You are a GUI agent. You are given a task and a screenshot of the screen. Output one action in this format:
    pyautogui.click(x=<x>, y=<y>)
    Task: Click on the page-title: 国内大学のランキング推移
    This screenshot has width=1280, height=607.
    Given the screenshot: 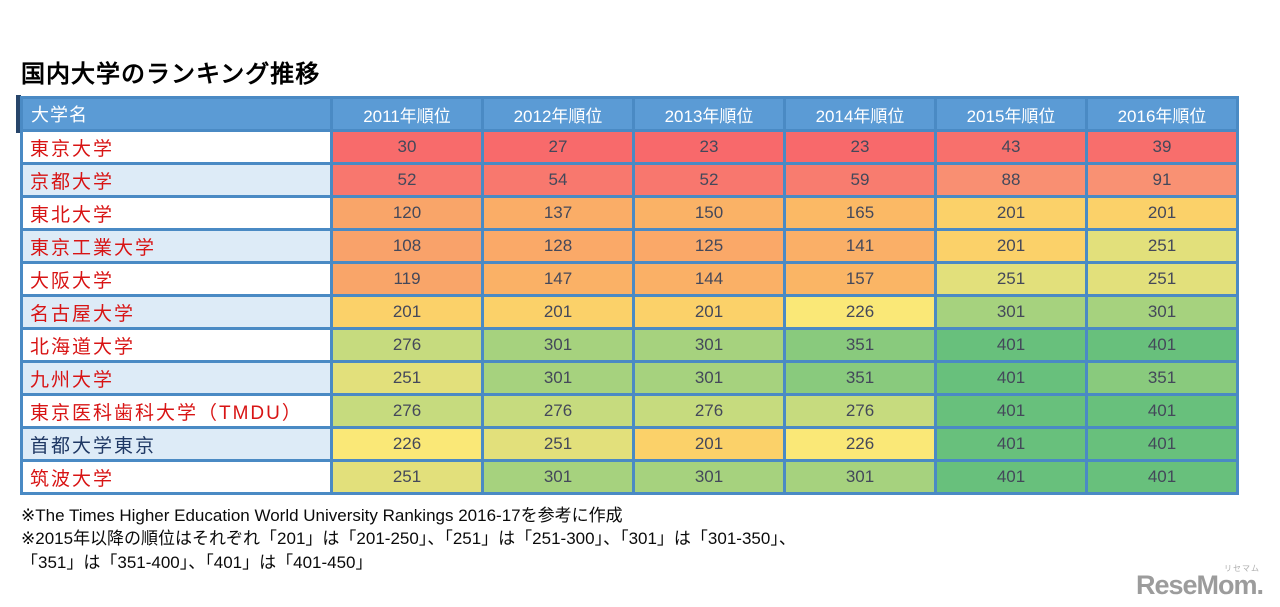 What is the action you would take?
    pyautogui.click(x=171, y=74)
    